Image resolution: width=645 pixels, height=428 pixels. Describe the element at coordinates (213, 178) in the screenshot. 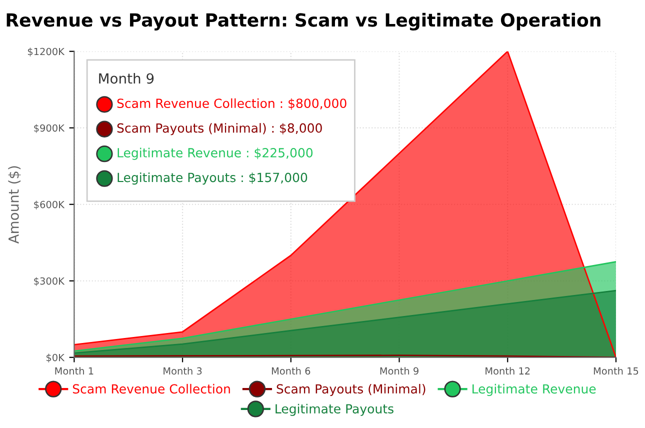

I see `annotation: Legitimate Payouts : $157,000` at that location.